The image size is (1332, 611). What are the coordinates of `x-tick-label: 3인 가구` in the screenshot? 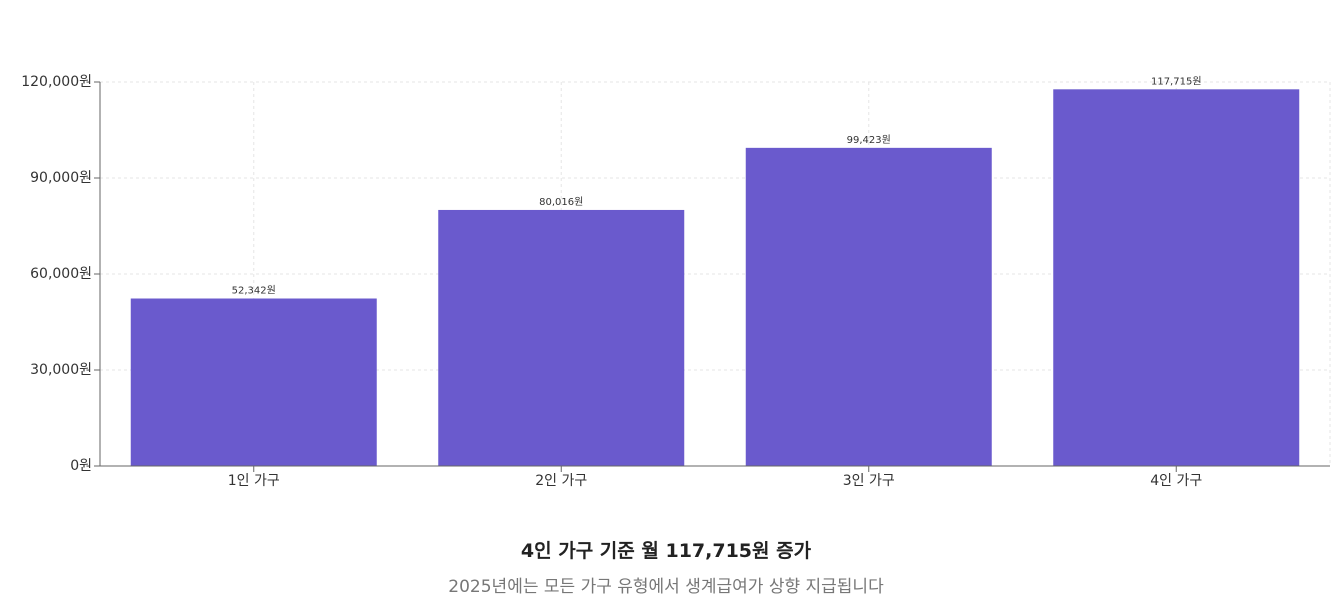 It's located at (869, 481).